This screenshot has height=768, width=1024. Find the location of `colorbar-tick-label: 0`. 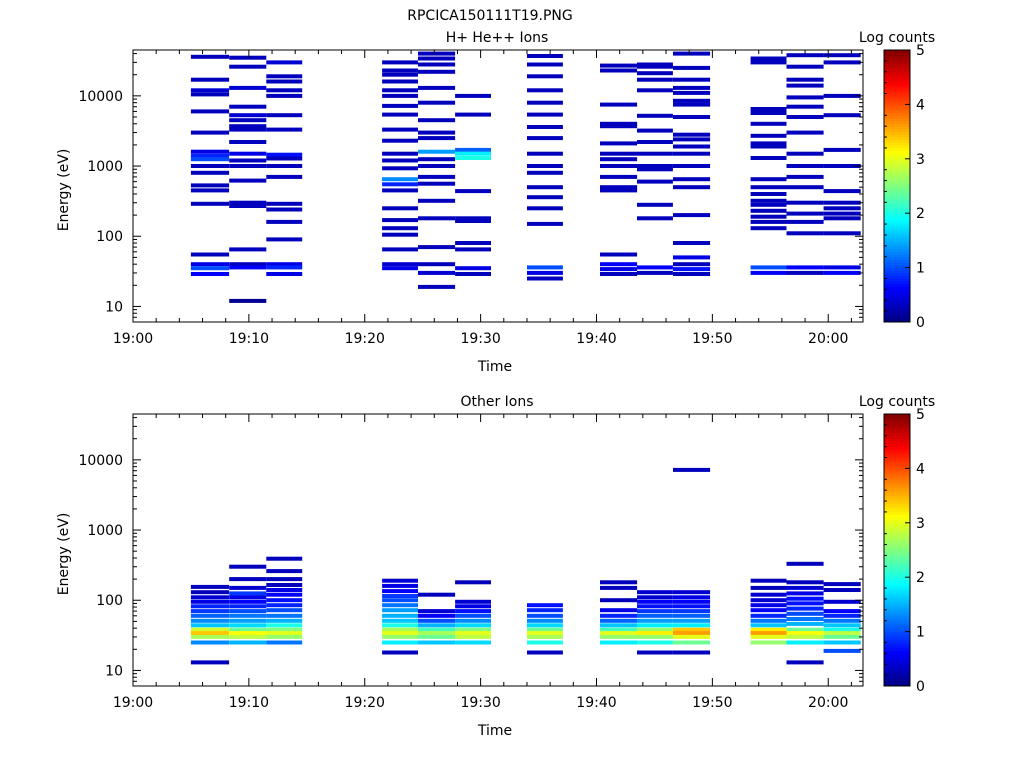

colorbar-tick-label: 0 is located at coordinates (920, 323).